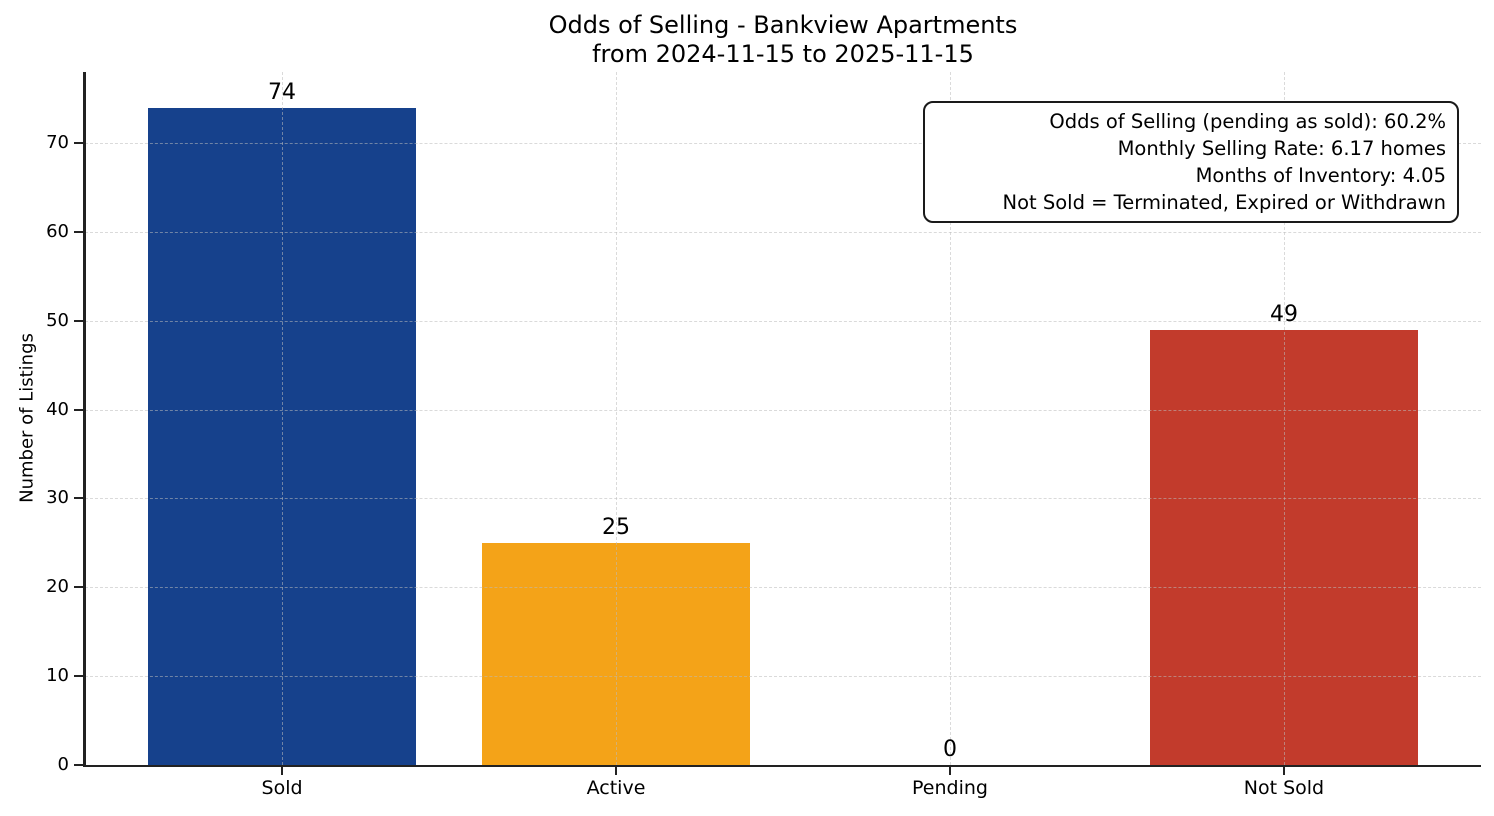 The image size is (1494, 816). What do you see at coordinates (782, 765) in the screenshot?
I see `x-axis-spine` at bounding box center [782, 765].